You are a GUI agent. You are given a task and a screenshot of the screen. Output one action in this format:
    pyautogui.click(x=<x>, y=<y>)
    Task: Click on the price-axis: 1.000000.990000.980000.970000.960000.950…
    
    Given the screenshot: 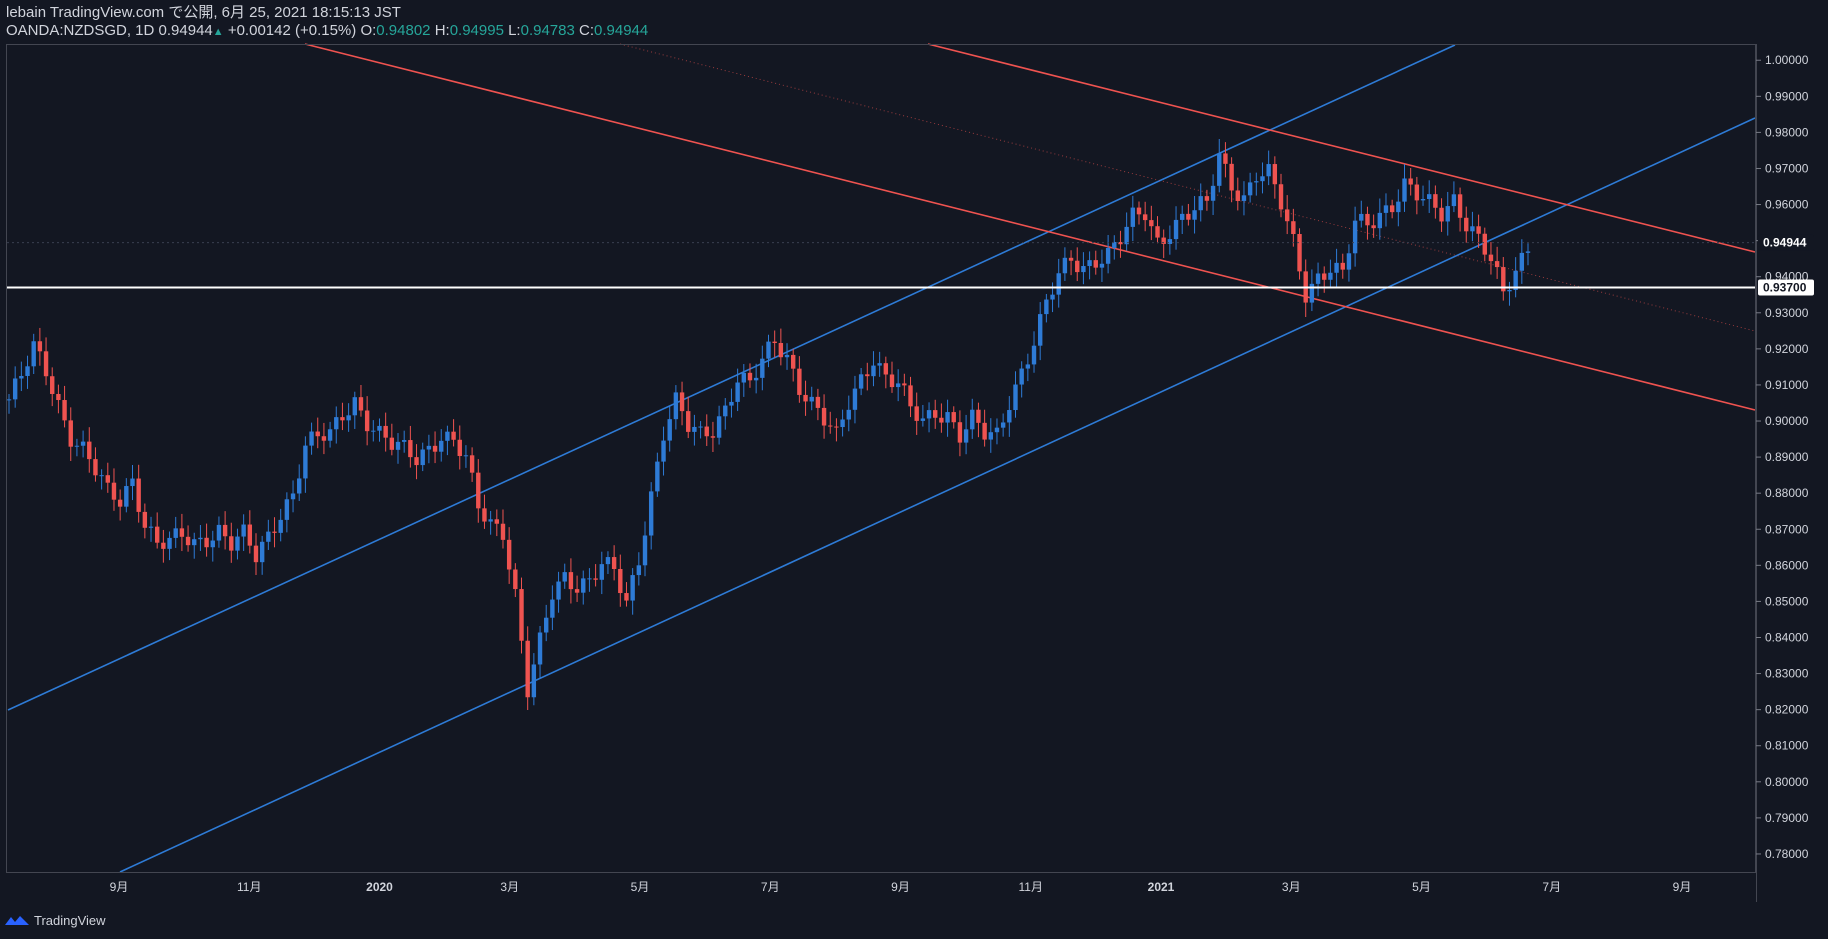 What is the action you would take?
    pyautogui.click(x=1782, y=457)
    